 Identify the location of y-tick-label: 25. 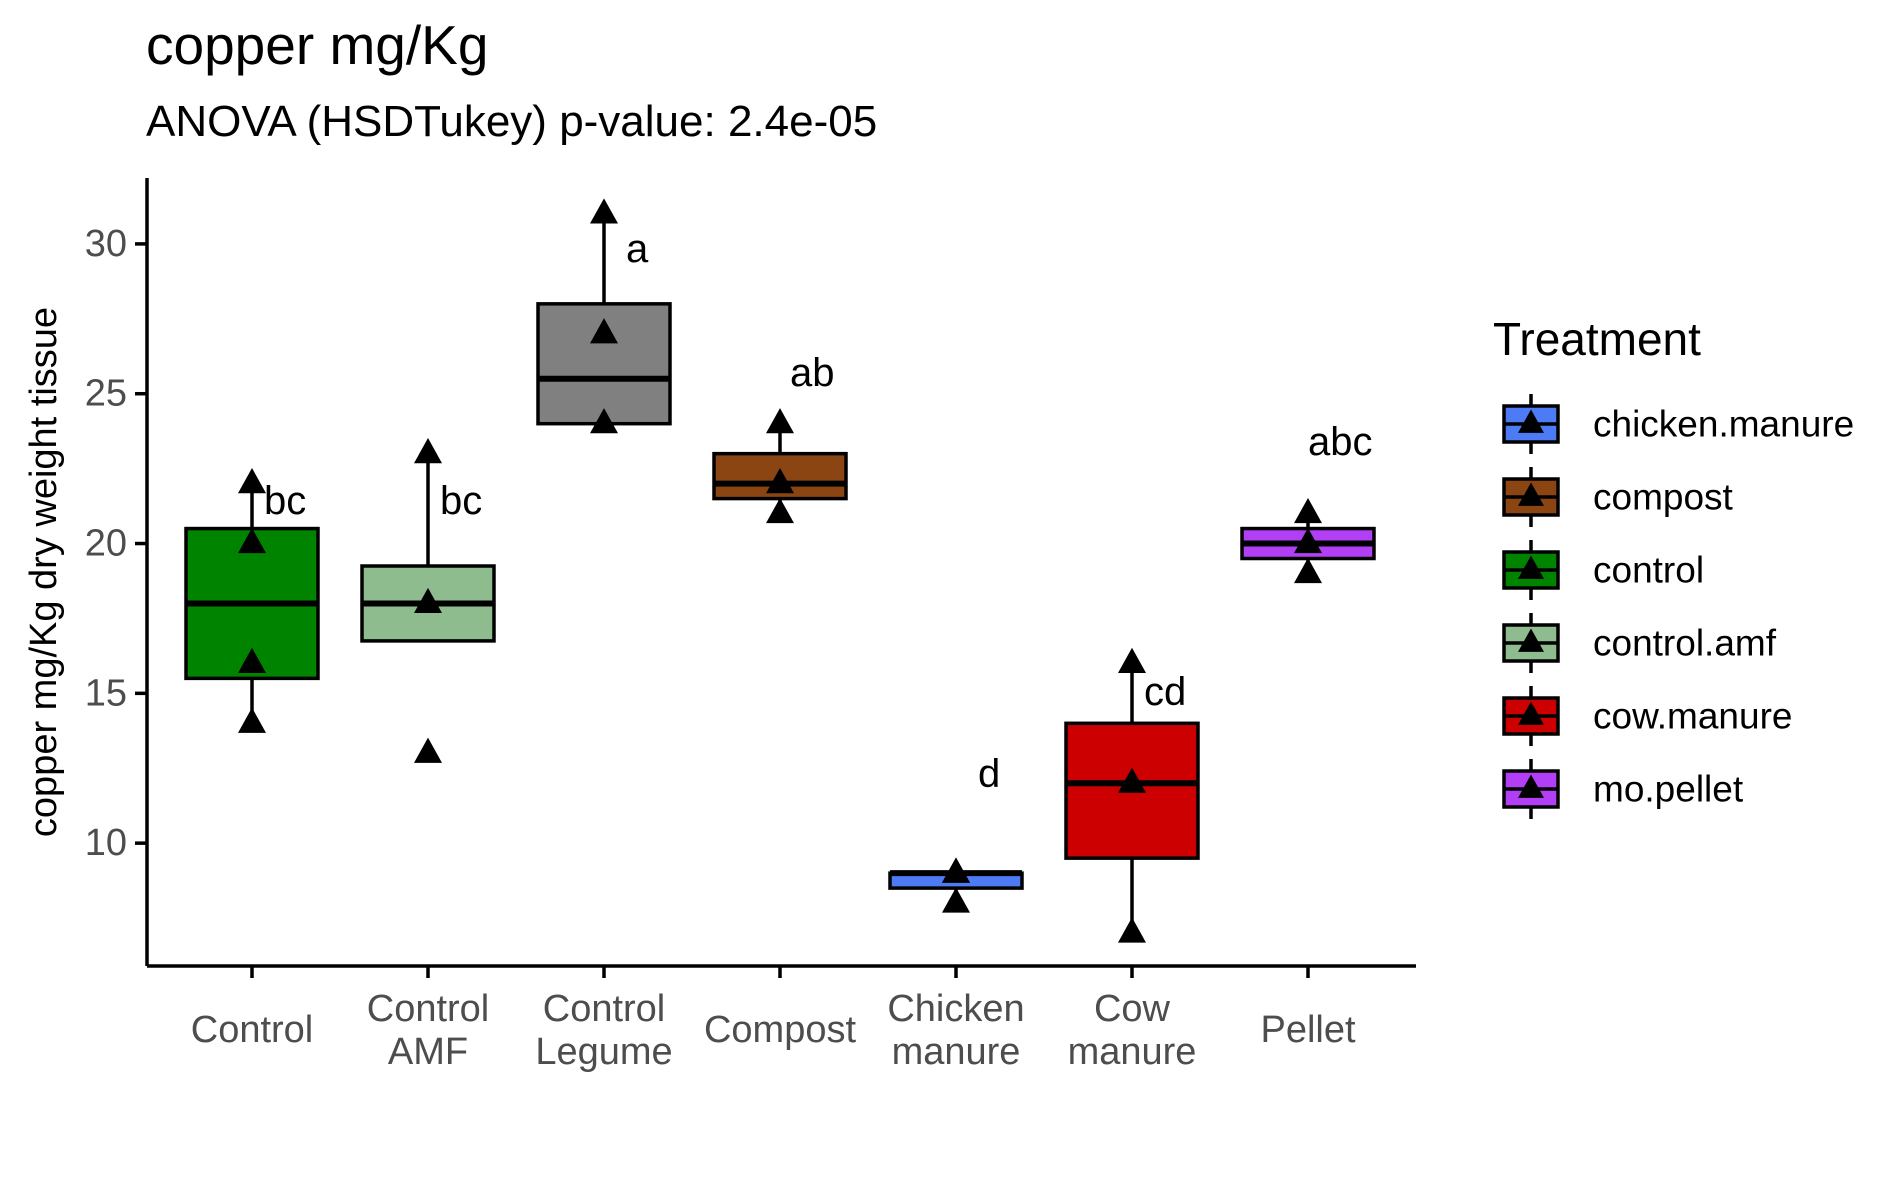
(106, 394).